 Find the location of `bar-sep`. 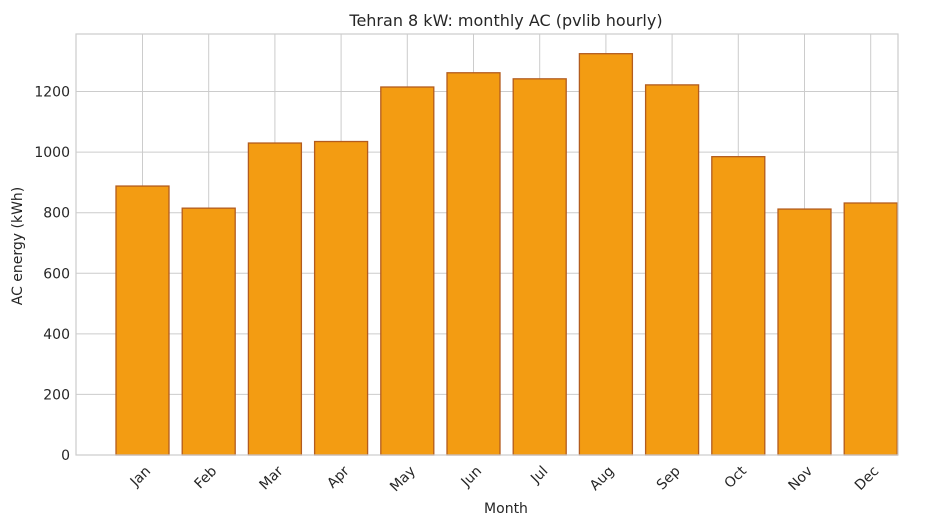

bar-sep is located at coordinates (672, 270).